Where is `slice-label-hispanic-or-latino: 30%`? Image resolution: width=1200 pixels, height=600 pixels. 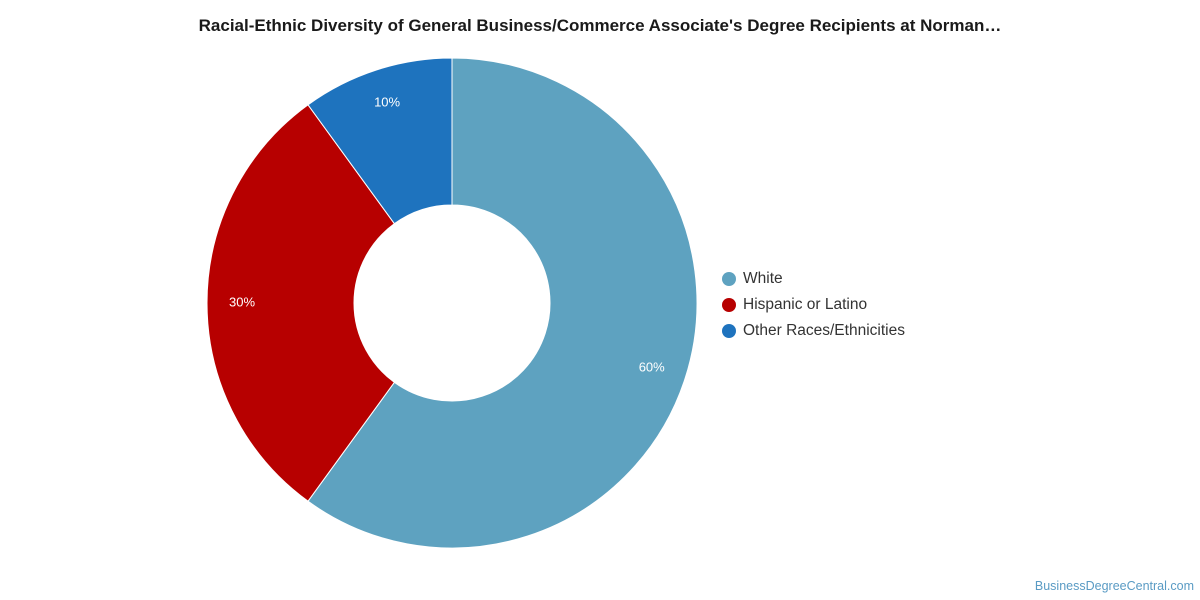
slice-label-hispanic-or-latino: 30% is located at coordinates (242, 301).